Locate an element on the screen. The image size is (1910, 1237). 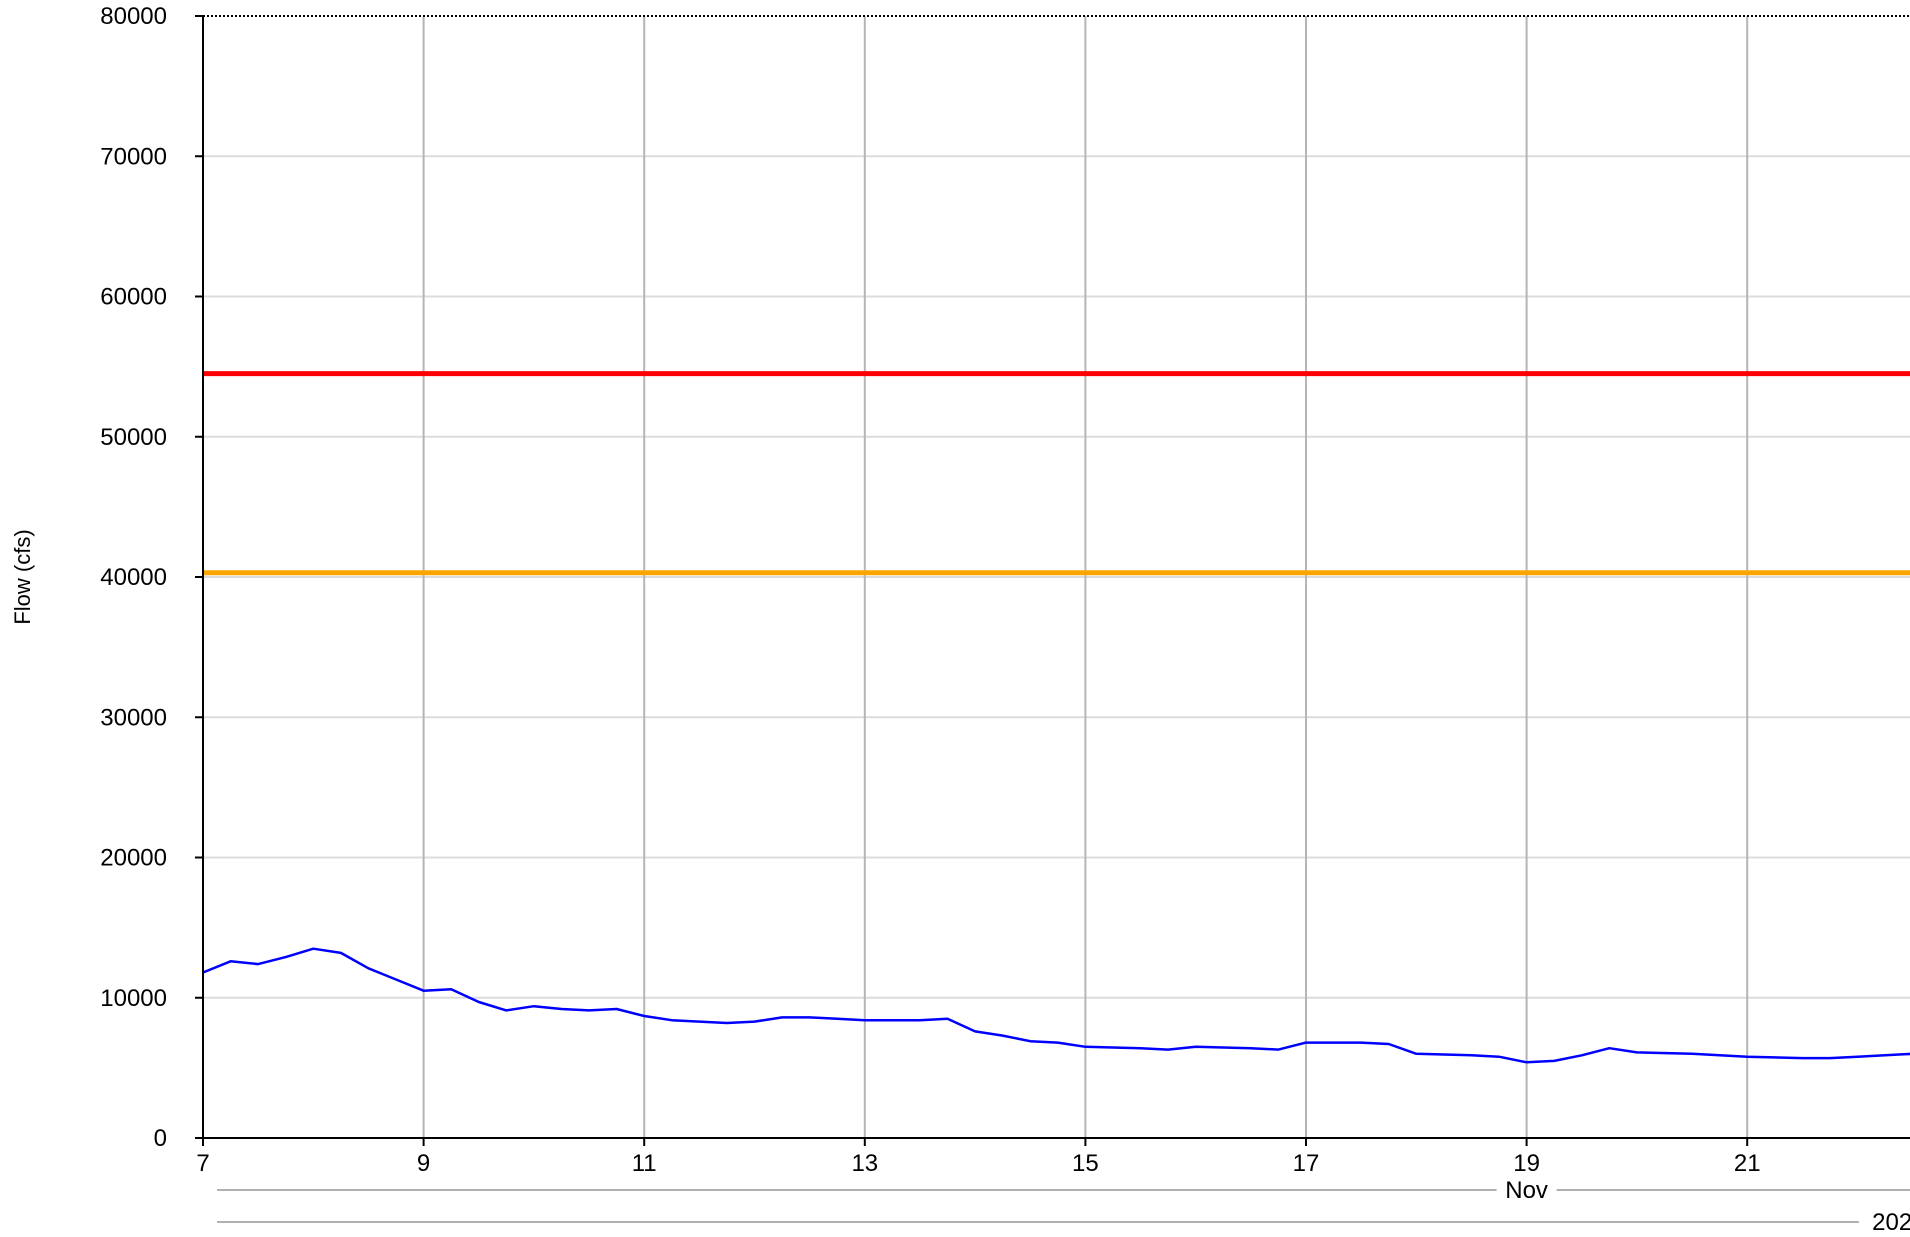
year-label: 2023 is located at coordinates (1891, 1222).